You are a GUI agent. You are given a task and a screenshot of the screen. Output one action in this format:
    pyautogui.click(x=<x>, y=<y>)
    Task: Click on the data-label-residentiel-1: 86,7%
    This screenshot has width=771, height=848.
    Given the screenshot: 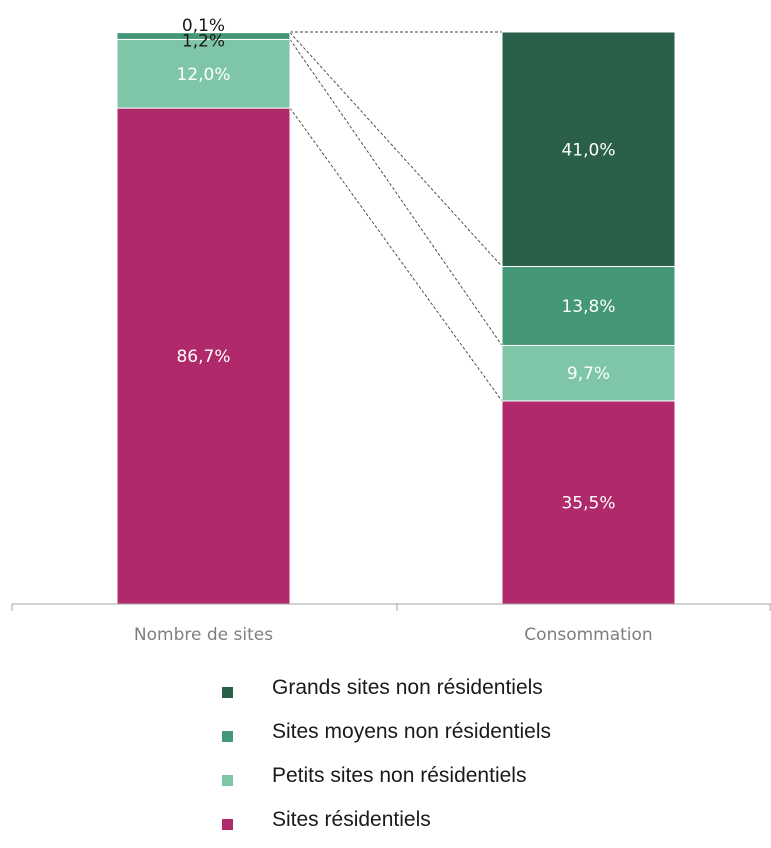 What is the action you would take?
    pyautogui.click(x=203, y=357)
    